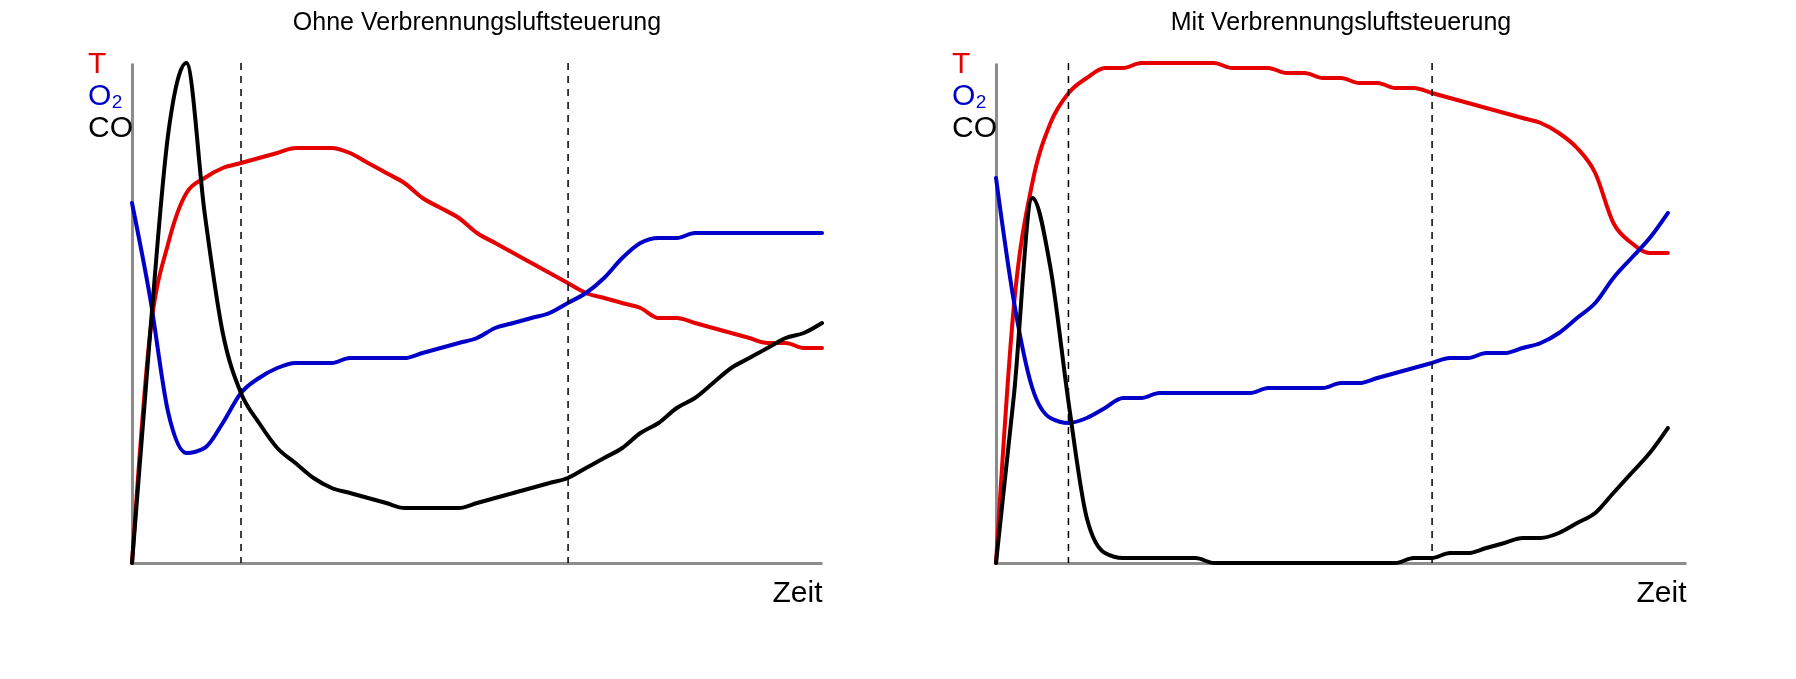 The width and height of the screenshot is (1796, 679). What do you see at coordinates (1341, 21) in the screenshot?
I see `chart-title: Mit Verbrennungsluftsteuerung` at bounding box center [1341, 21].